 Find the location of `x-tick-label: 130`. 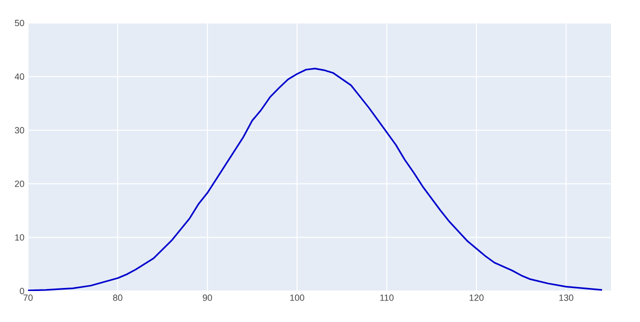

x-tick-label: 130 is located at coordinates (566, 297).